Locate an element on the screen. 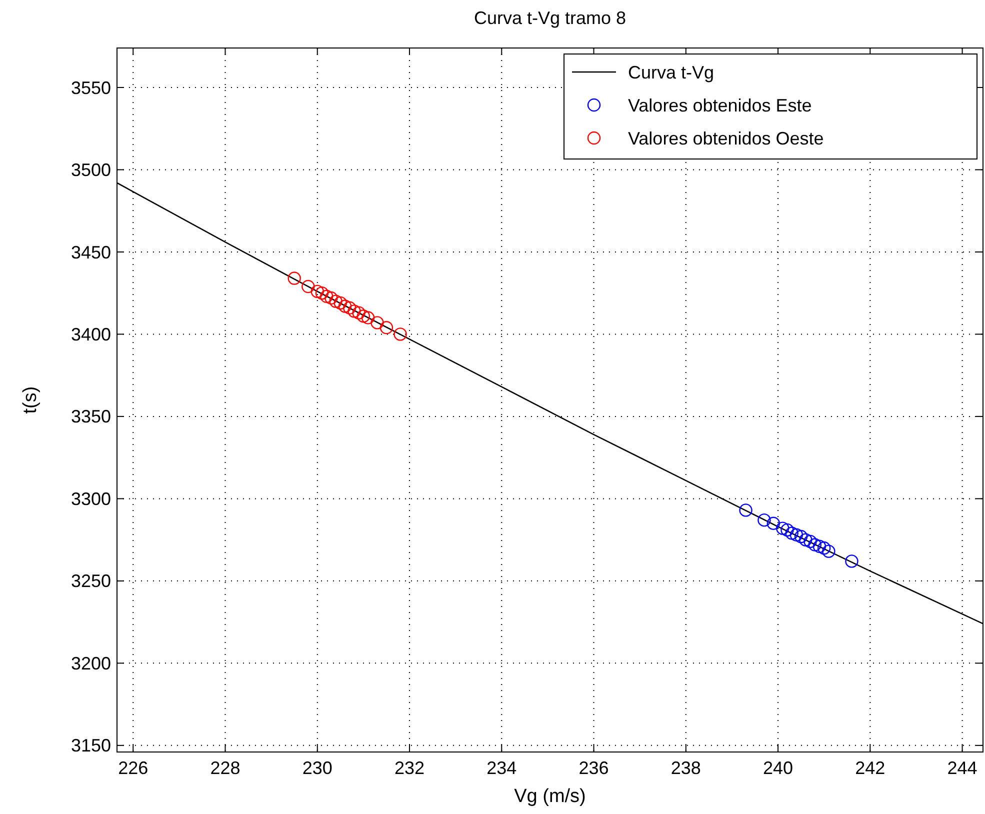 This screenshot has width=985, height=814. x-tick-label: 232 is located at coordinates (409, 768).